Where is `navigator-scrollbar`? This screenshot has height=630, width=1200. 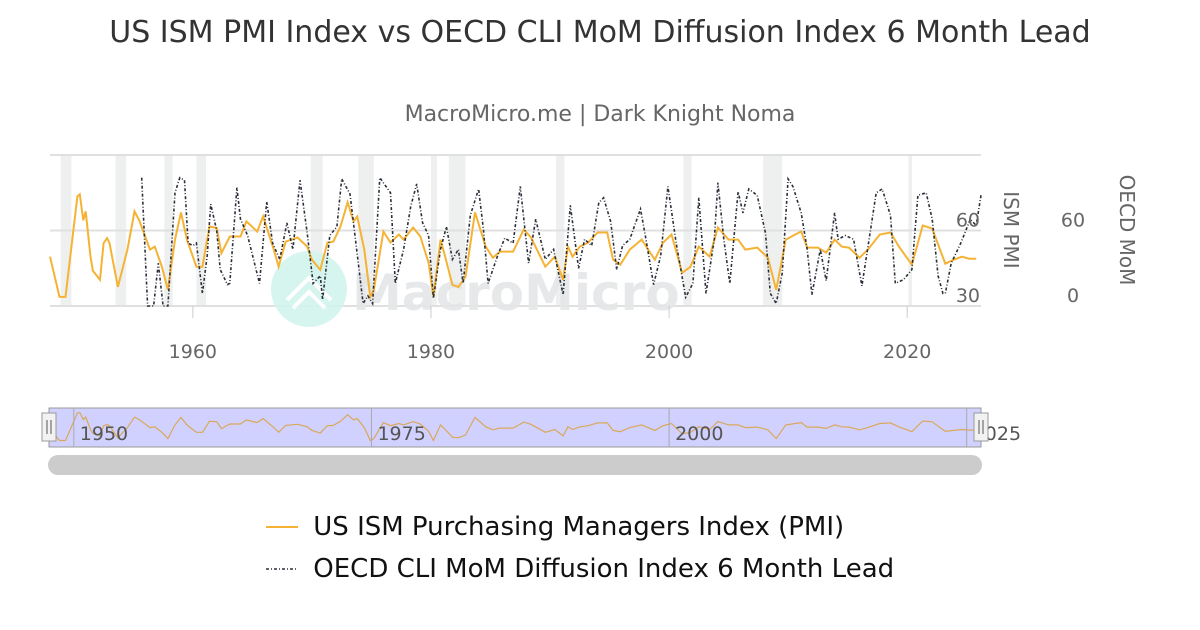
navigator-scrollbar is located at coordinates (515, 465).